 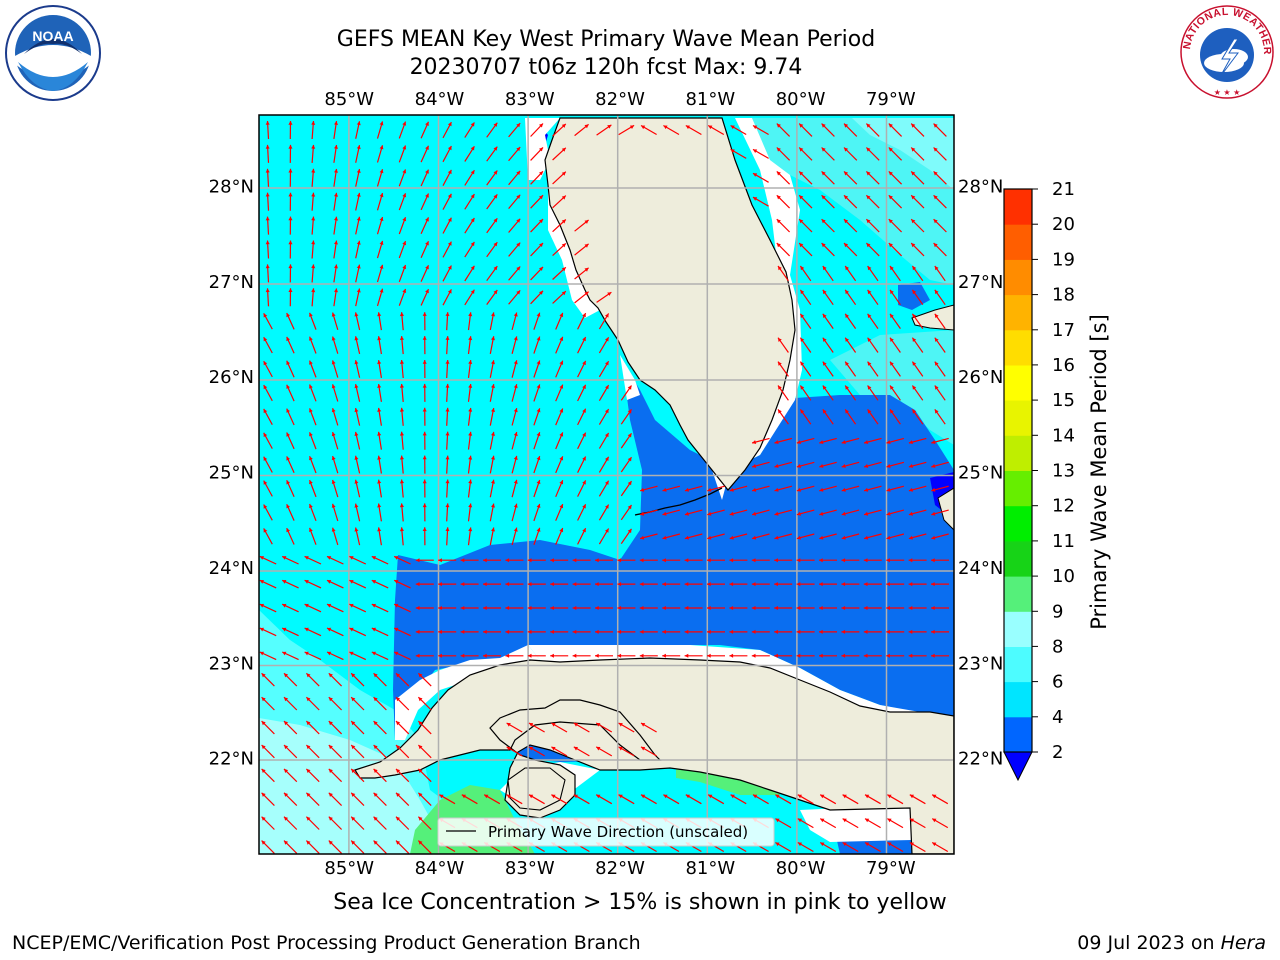 I want to click on colorbar-segment, so click(x=1018, y=594).